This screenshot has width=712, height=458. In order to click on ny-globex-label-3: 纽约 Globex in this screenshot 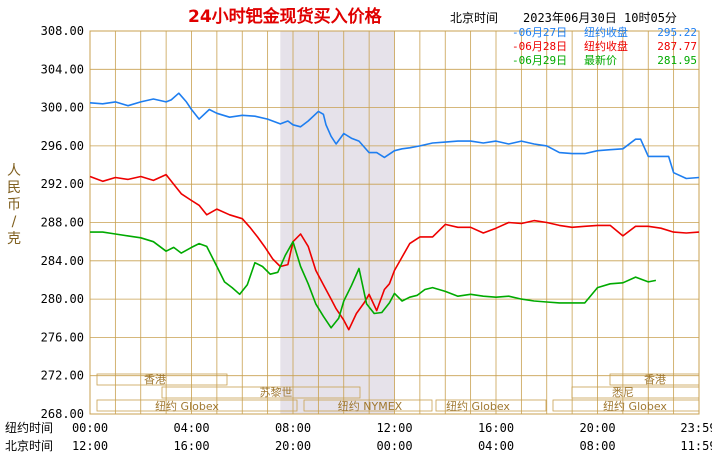, I will do `click(635, 406)`.